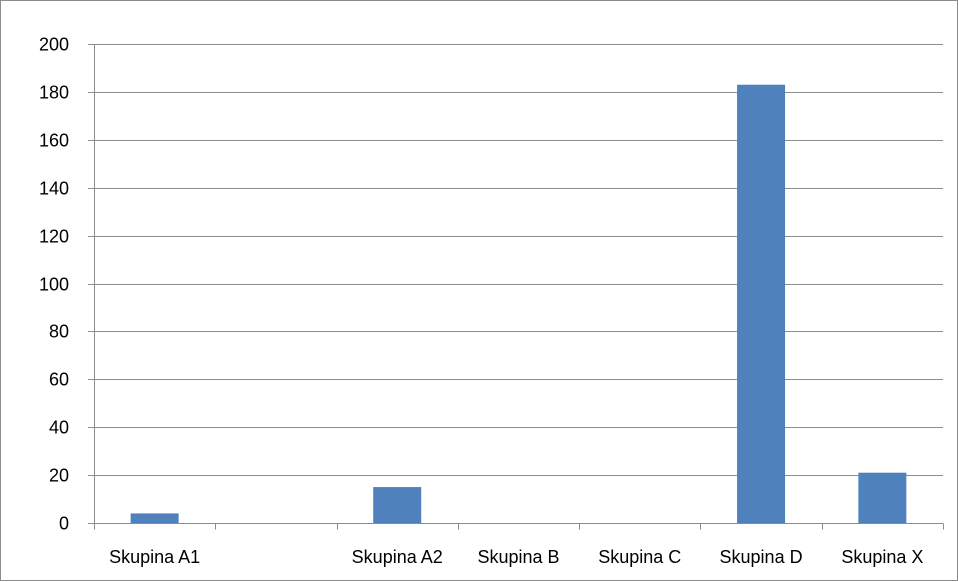 This screenshot has height=582, width=958. Describe the element at coordinates (54, 237) in the screenshot. I see `y-tick-label: 120` at that location.